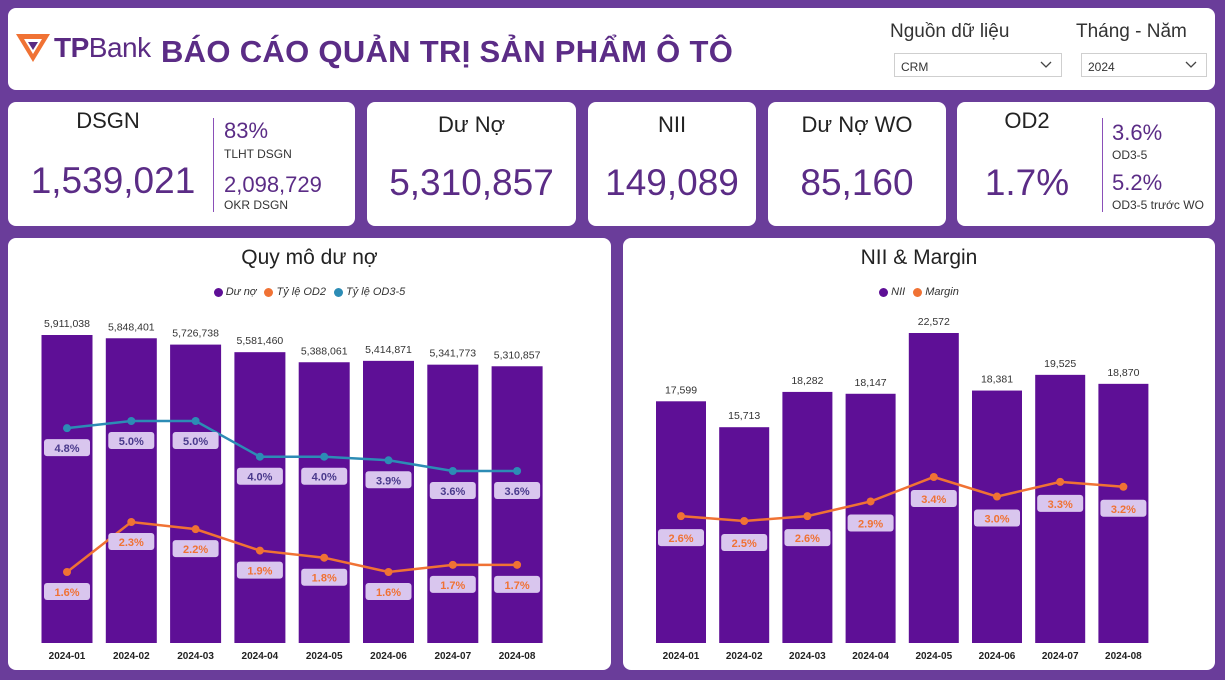 The width and height of the screenshot is (1225, 680). Describe the element at coordinates (807, 656) in the screenshot. I see `category-label: 2024-03` at that location.